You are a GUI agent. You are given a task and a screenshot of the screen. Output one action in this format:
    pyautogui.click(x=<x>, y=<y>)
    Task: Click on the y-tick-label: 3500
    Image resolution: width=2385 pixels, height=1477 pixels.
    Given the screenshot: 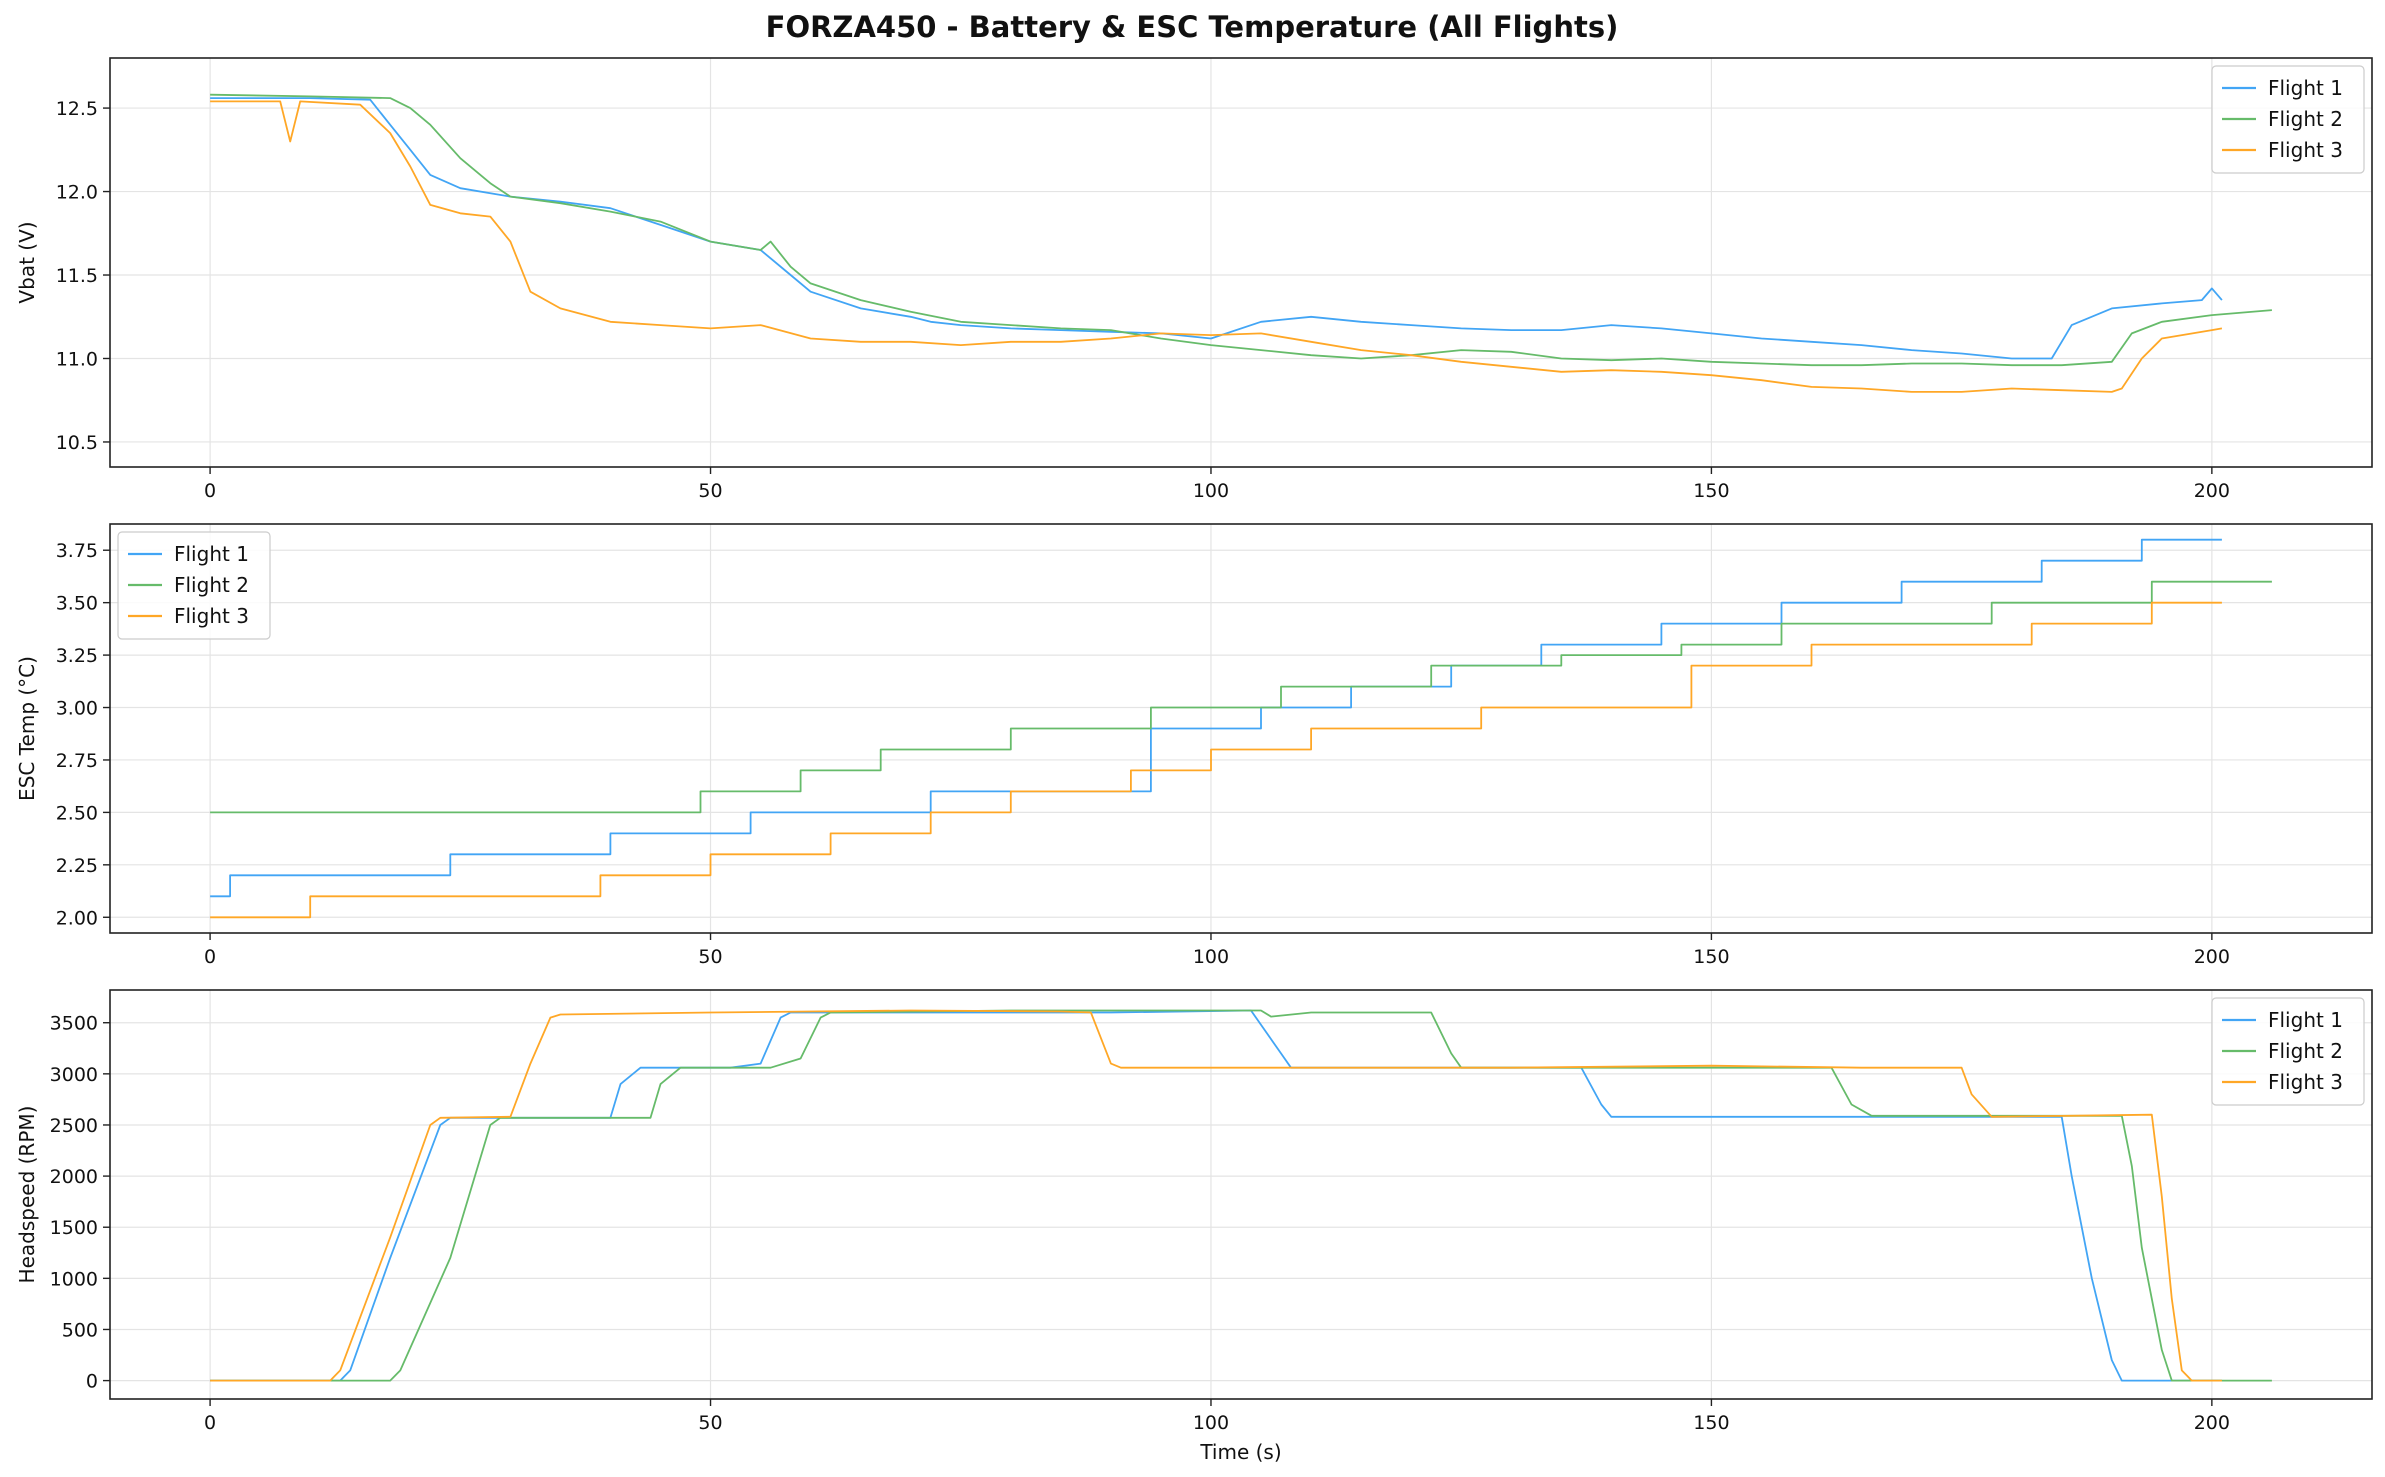 What is the action you would take?
    pyautogui.click(x=74, y=1024)
    